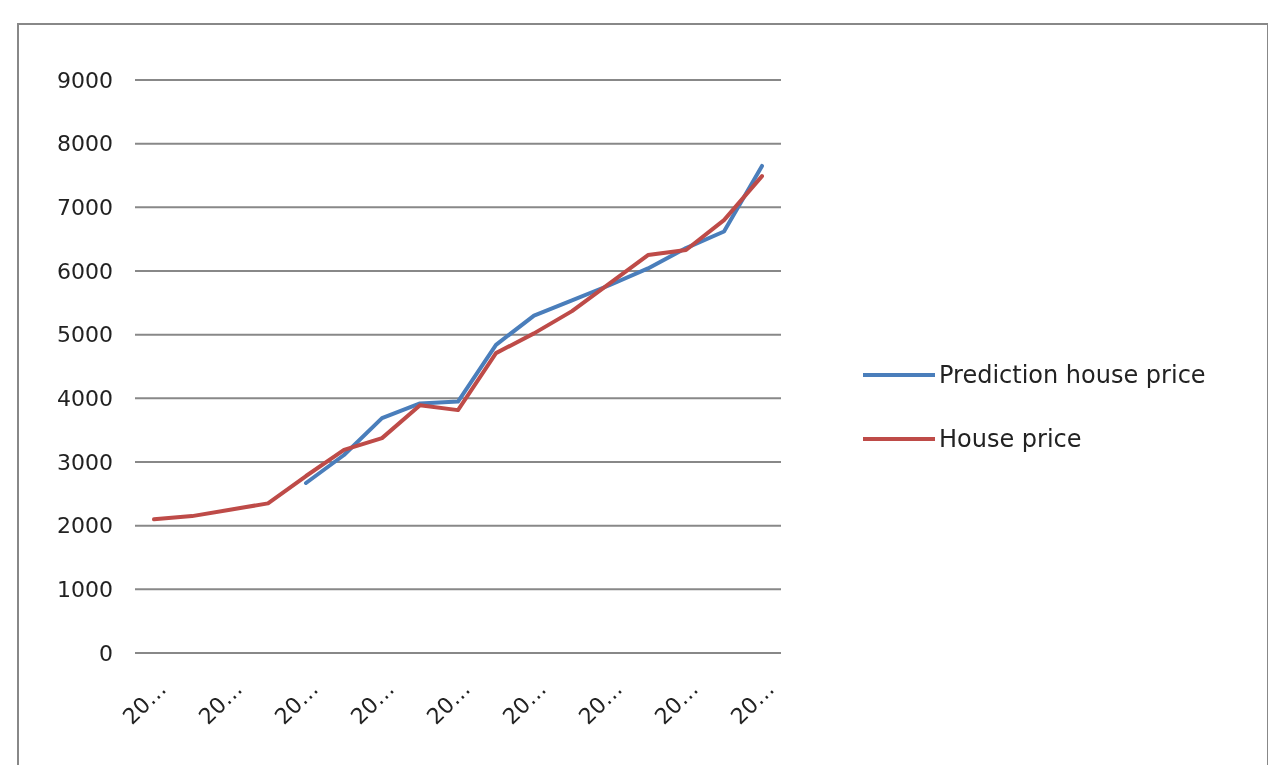 The height and width of the screenshot is (773, 1276). What do you see at coordinates (85, 399) in the screenshot?
I see `y-tick-label: 4000` at bounding box center [85, 399].